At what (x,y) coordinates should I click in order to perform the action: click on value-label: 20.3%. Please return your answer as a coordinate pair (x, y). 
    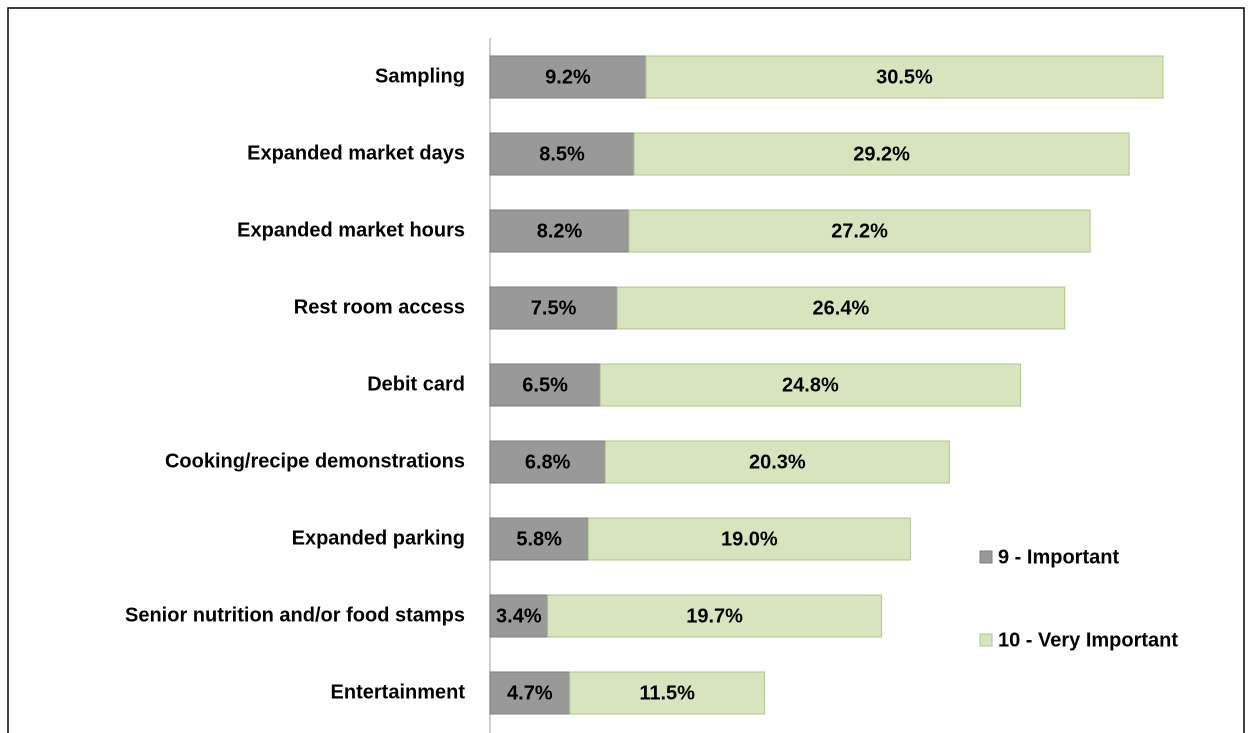
    Looking at the image, I should click on (777, 462).